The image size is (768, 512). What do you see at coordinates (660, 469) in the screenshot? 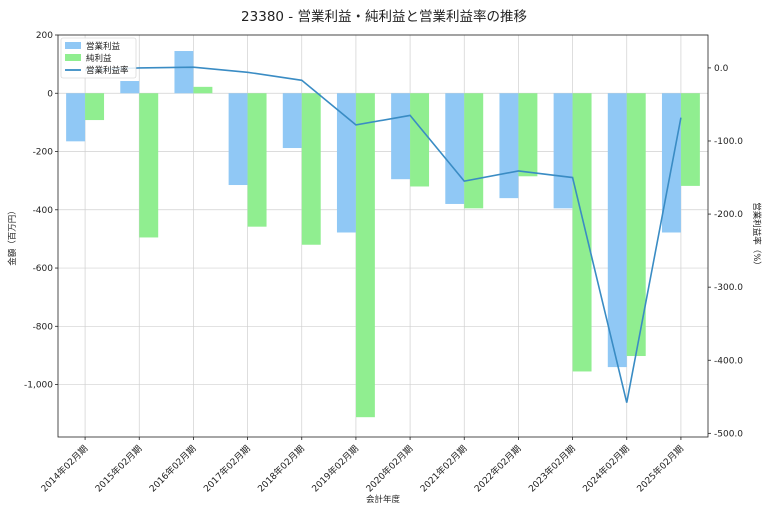
I see `x-tick-label: 2025年02月期` at bounding box center [660, 469].